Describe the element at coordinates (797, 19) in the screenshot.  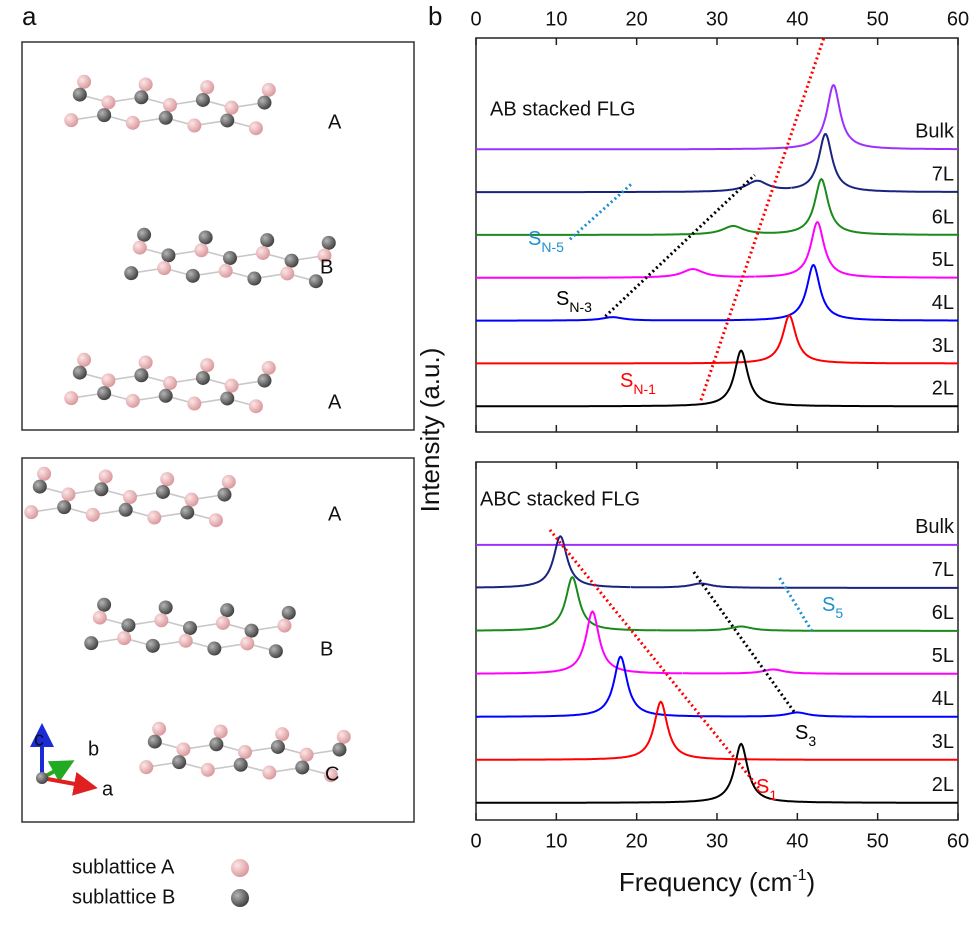
I see `x-tick-label: 40` at that location.